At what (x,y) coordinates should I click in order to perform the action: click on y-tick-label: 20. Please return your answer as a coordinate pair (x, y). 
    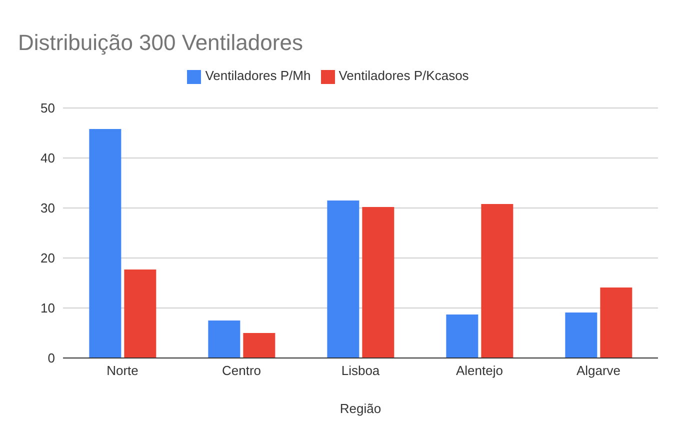
    Looking at the image, I should click on (47, 258).